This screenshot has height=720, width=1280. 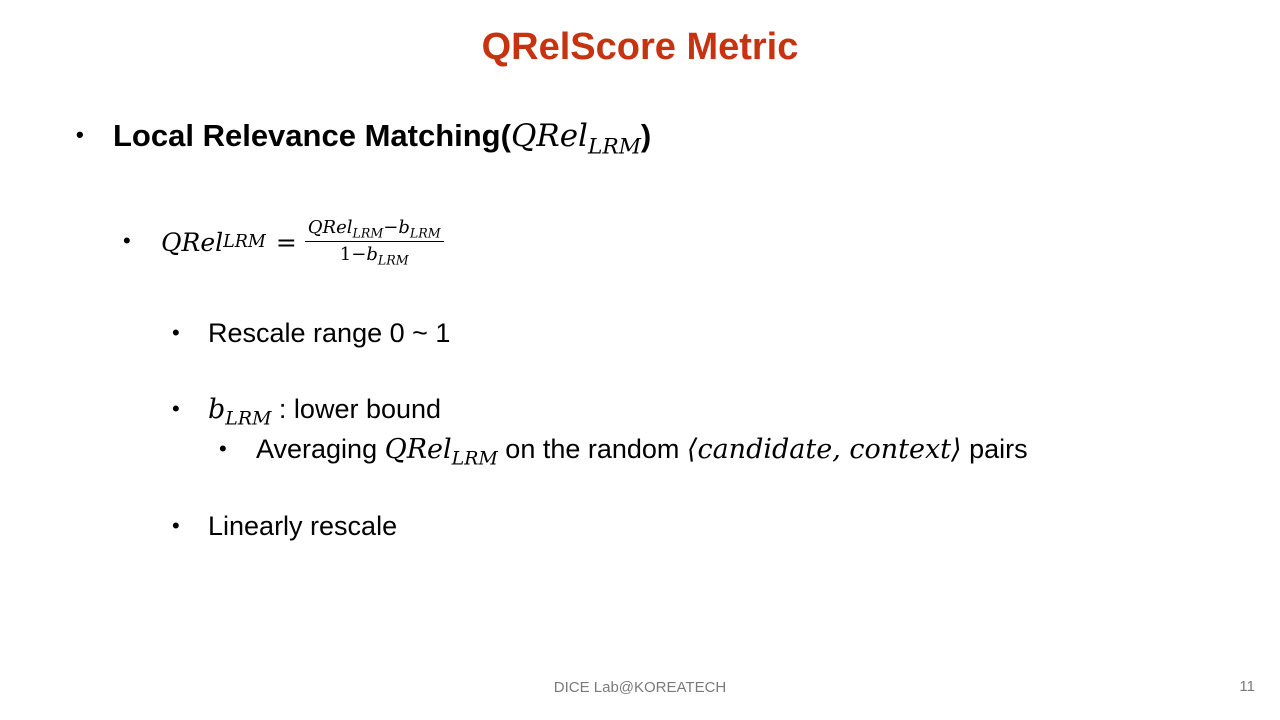 What do you see at coordinates (640, 687) in the screenshot?
I see `footer-label: DICE Lab@KOREATECH` at bounding box center [640, 687].